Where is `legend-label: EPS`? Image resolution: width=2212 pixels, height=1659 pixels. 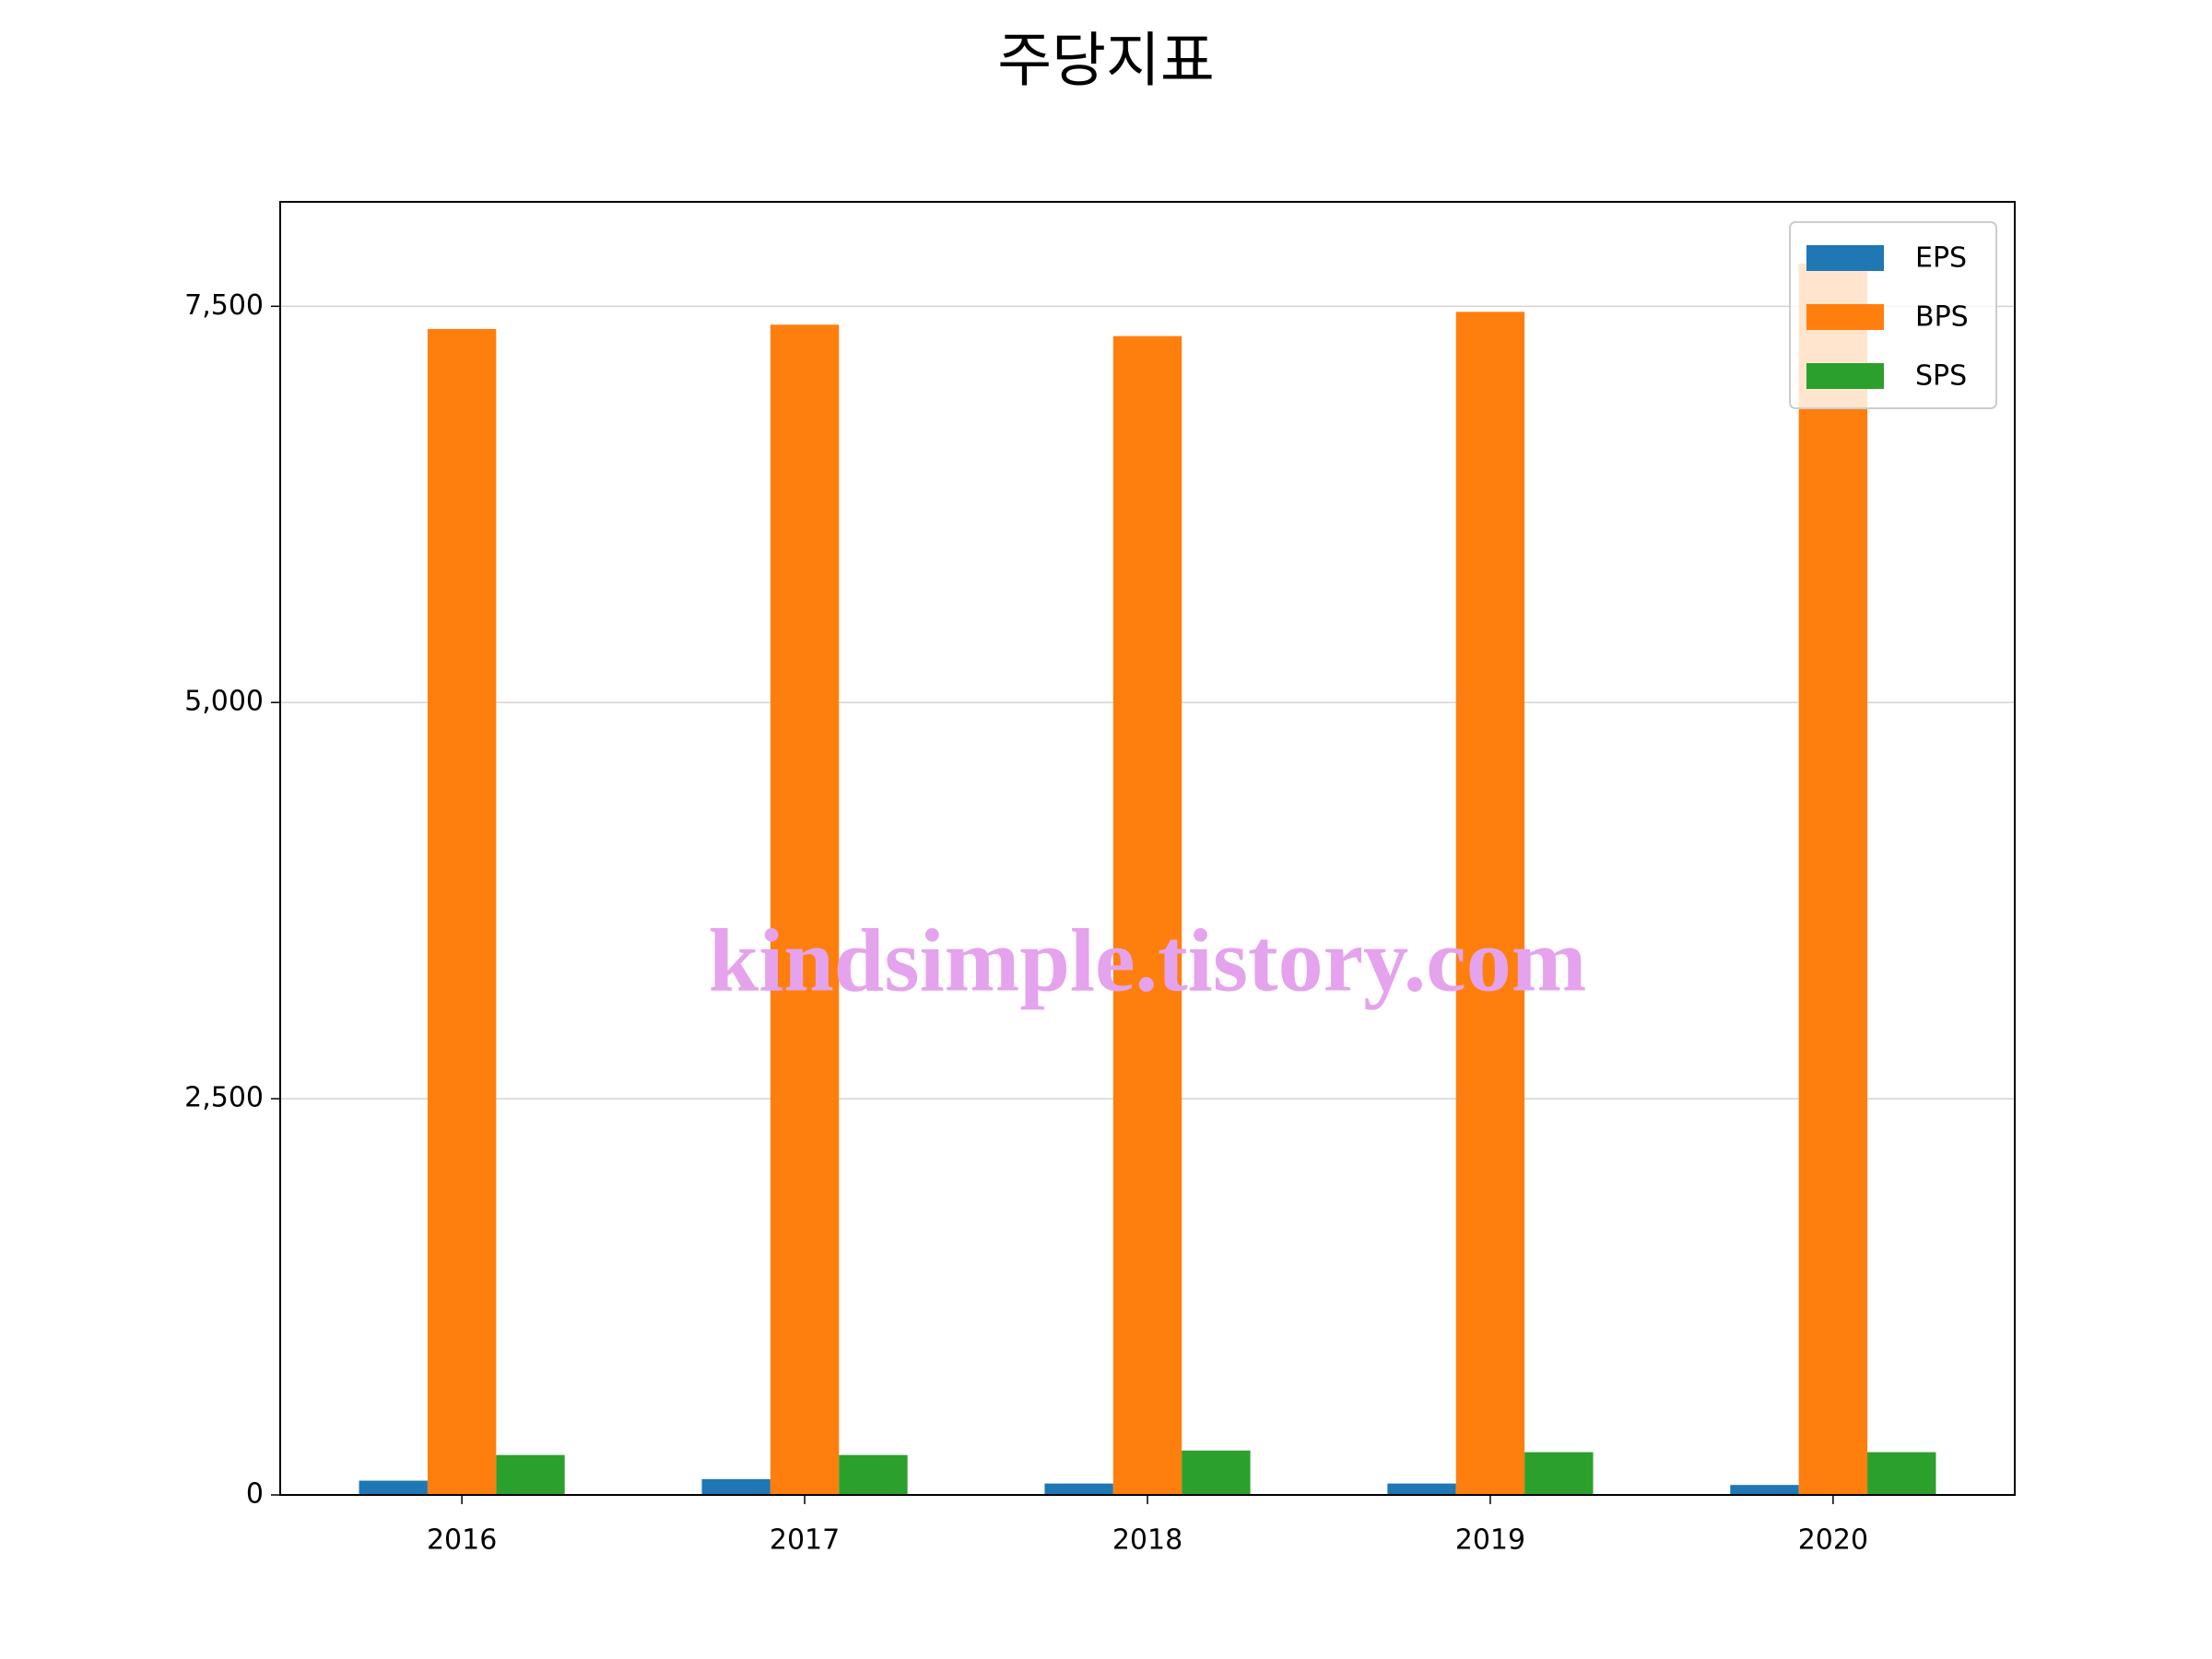 legend-label: EPS is located at coordinates (1941, 258).